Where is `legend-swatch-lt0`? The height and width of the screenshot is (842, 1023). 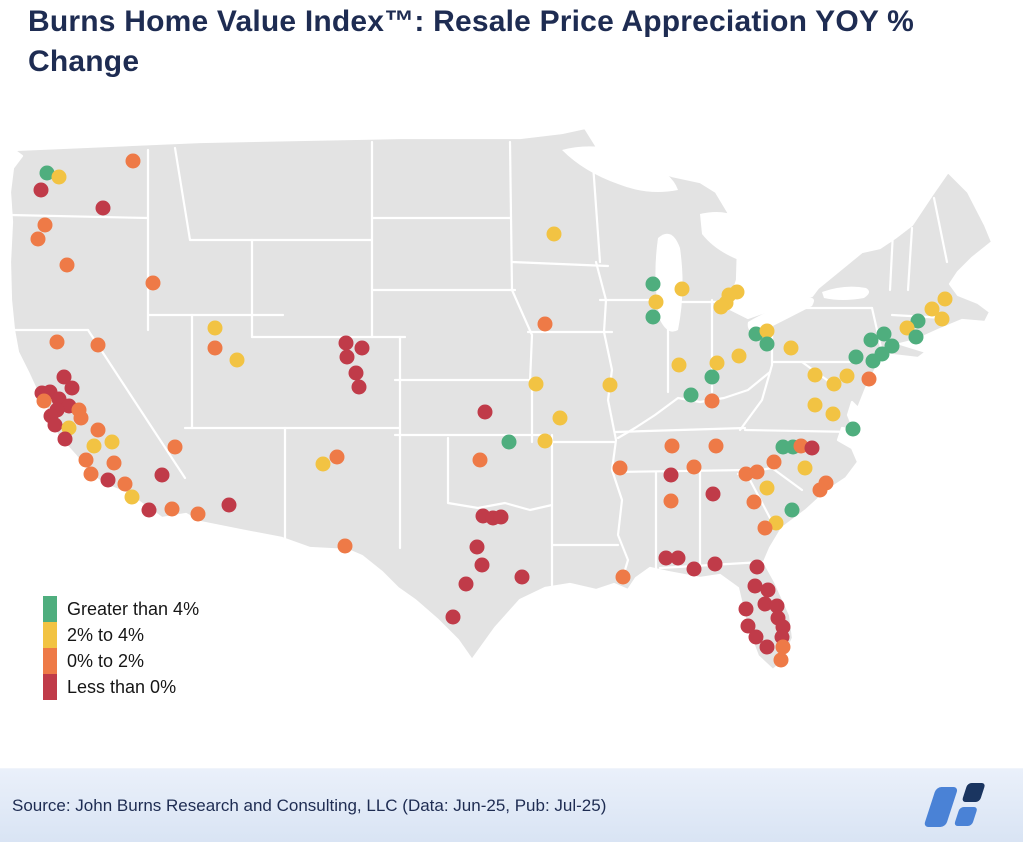 legend-swatch-lt0 is located at coordinates (50, 687).